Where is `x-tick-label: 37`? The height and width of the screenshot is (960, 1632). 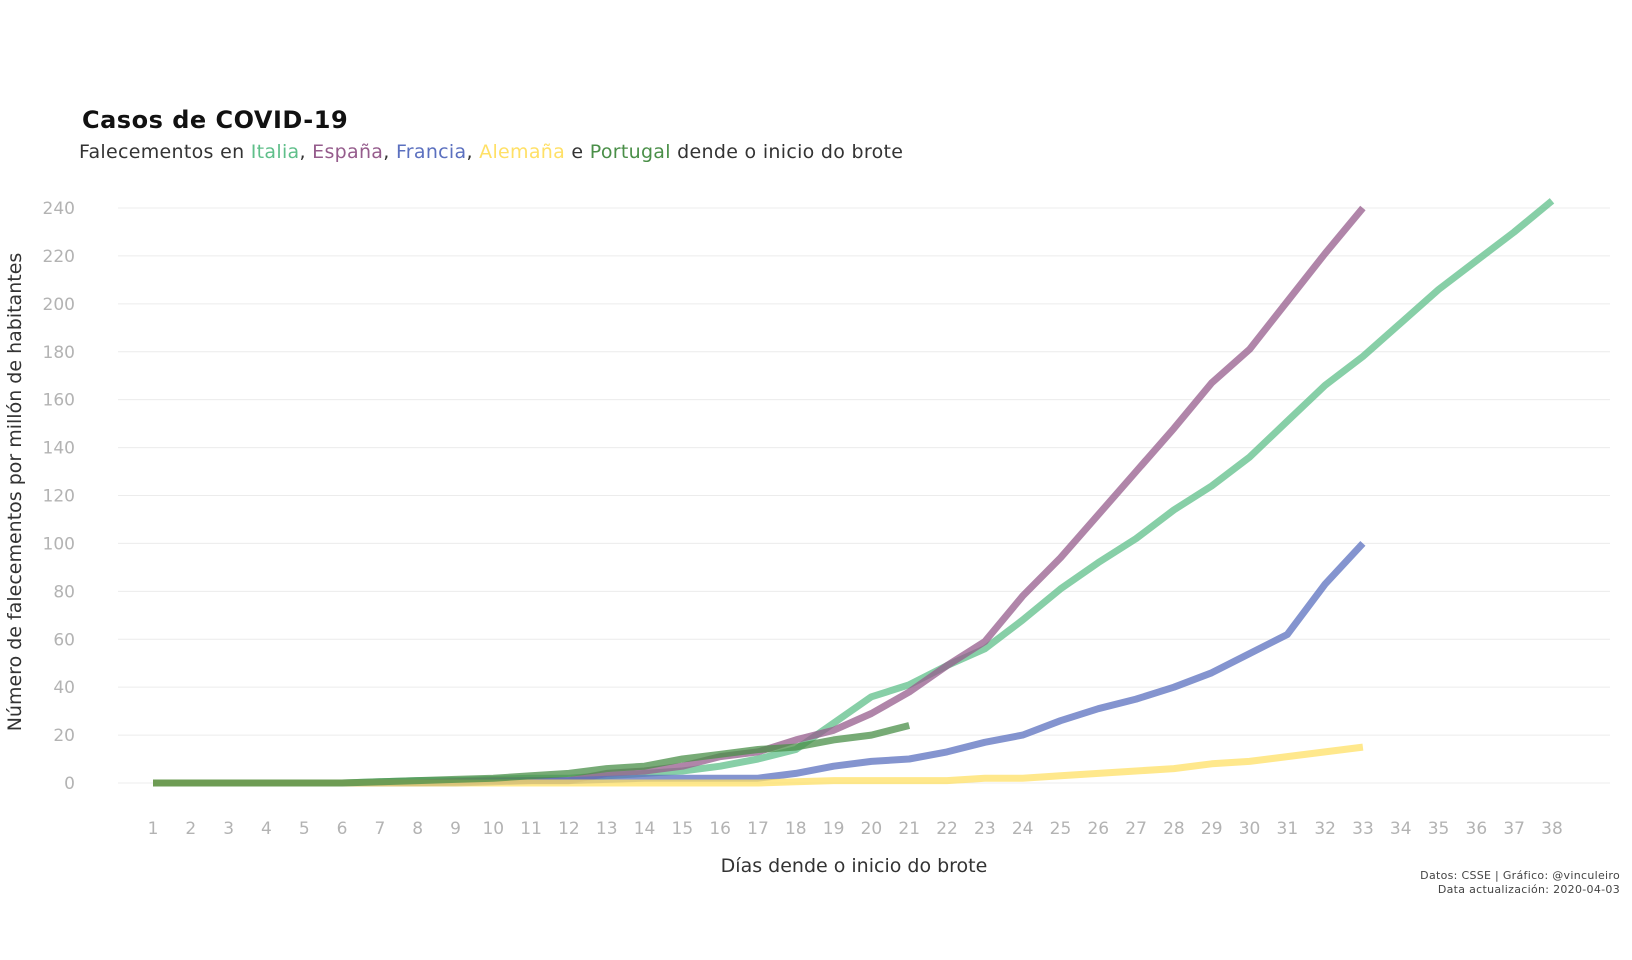
x-tick-label: 37 is located at coordinates (1514, 829).